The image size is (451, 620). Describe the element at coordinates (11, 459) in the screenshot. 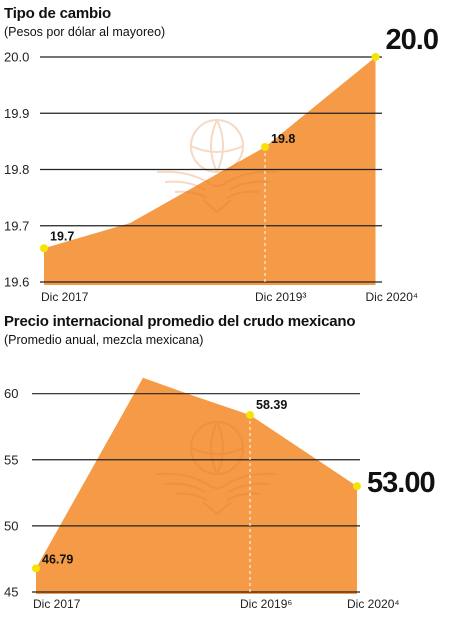

I see `chart2-ytick: 55` at that location.